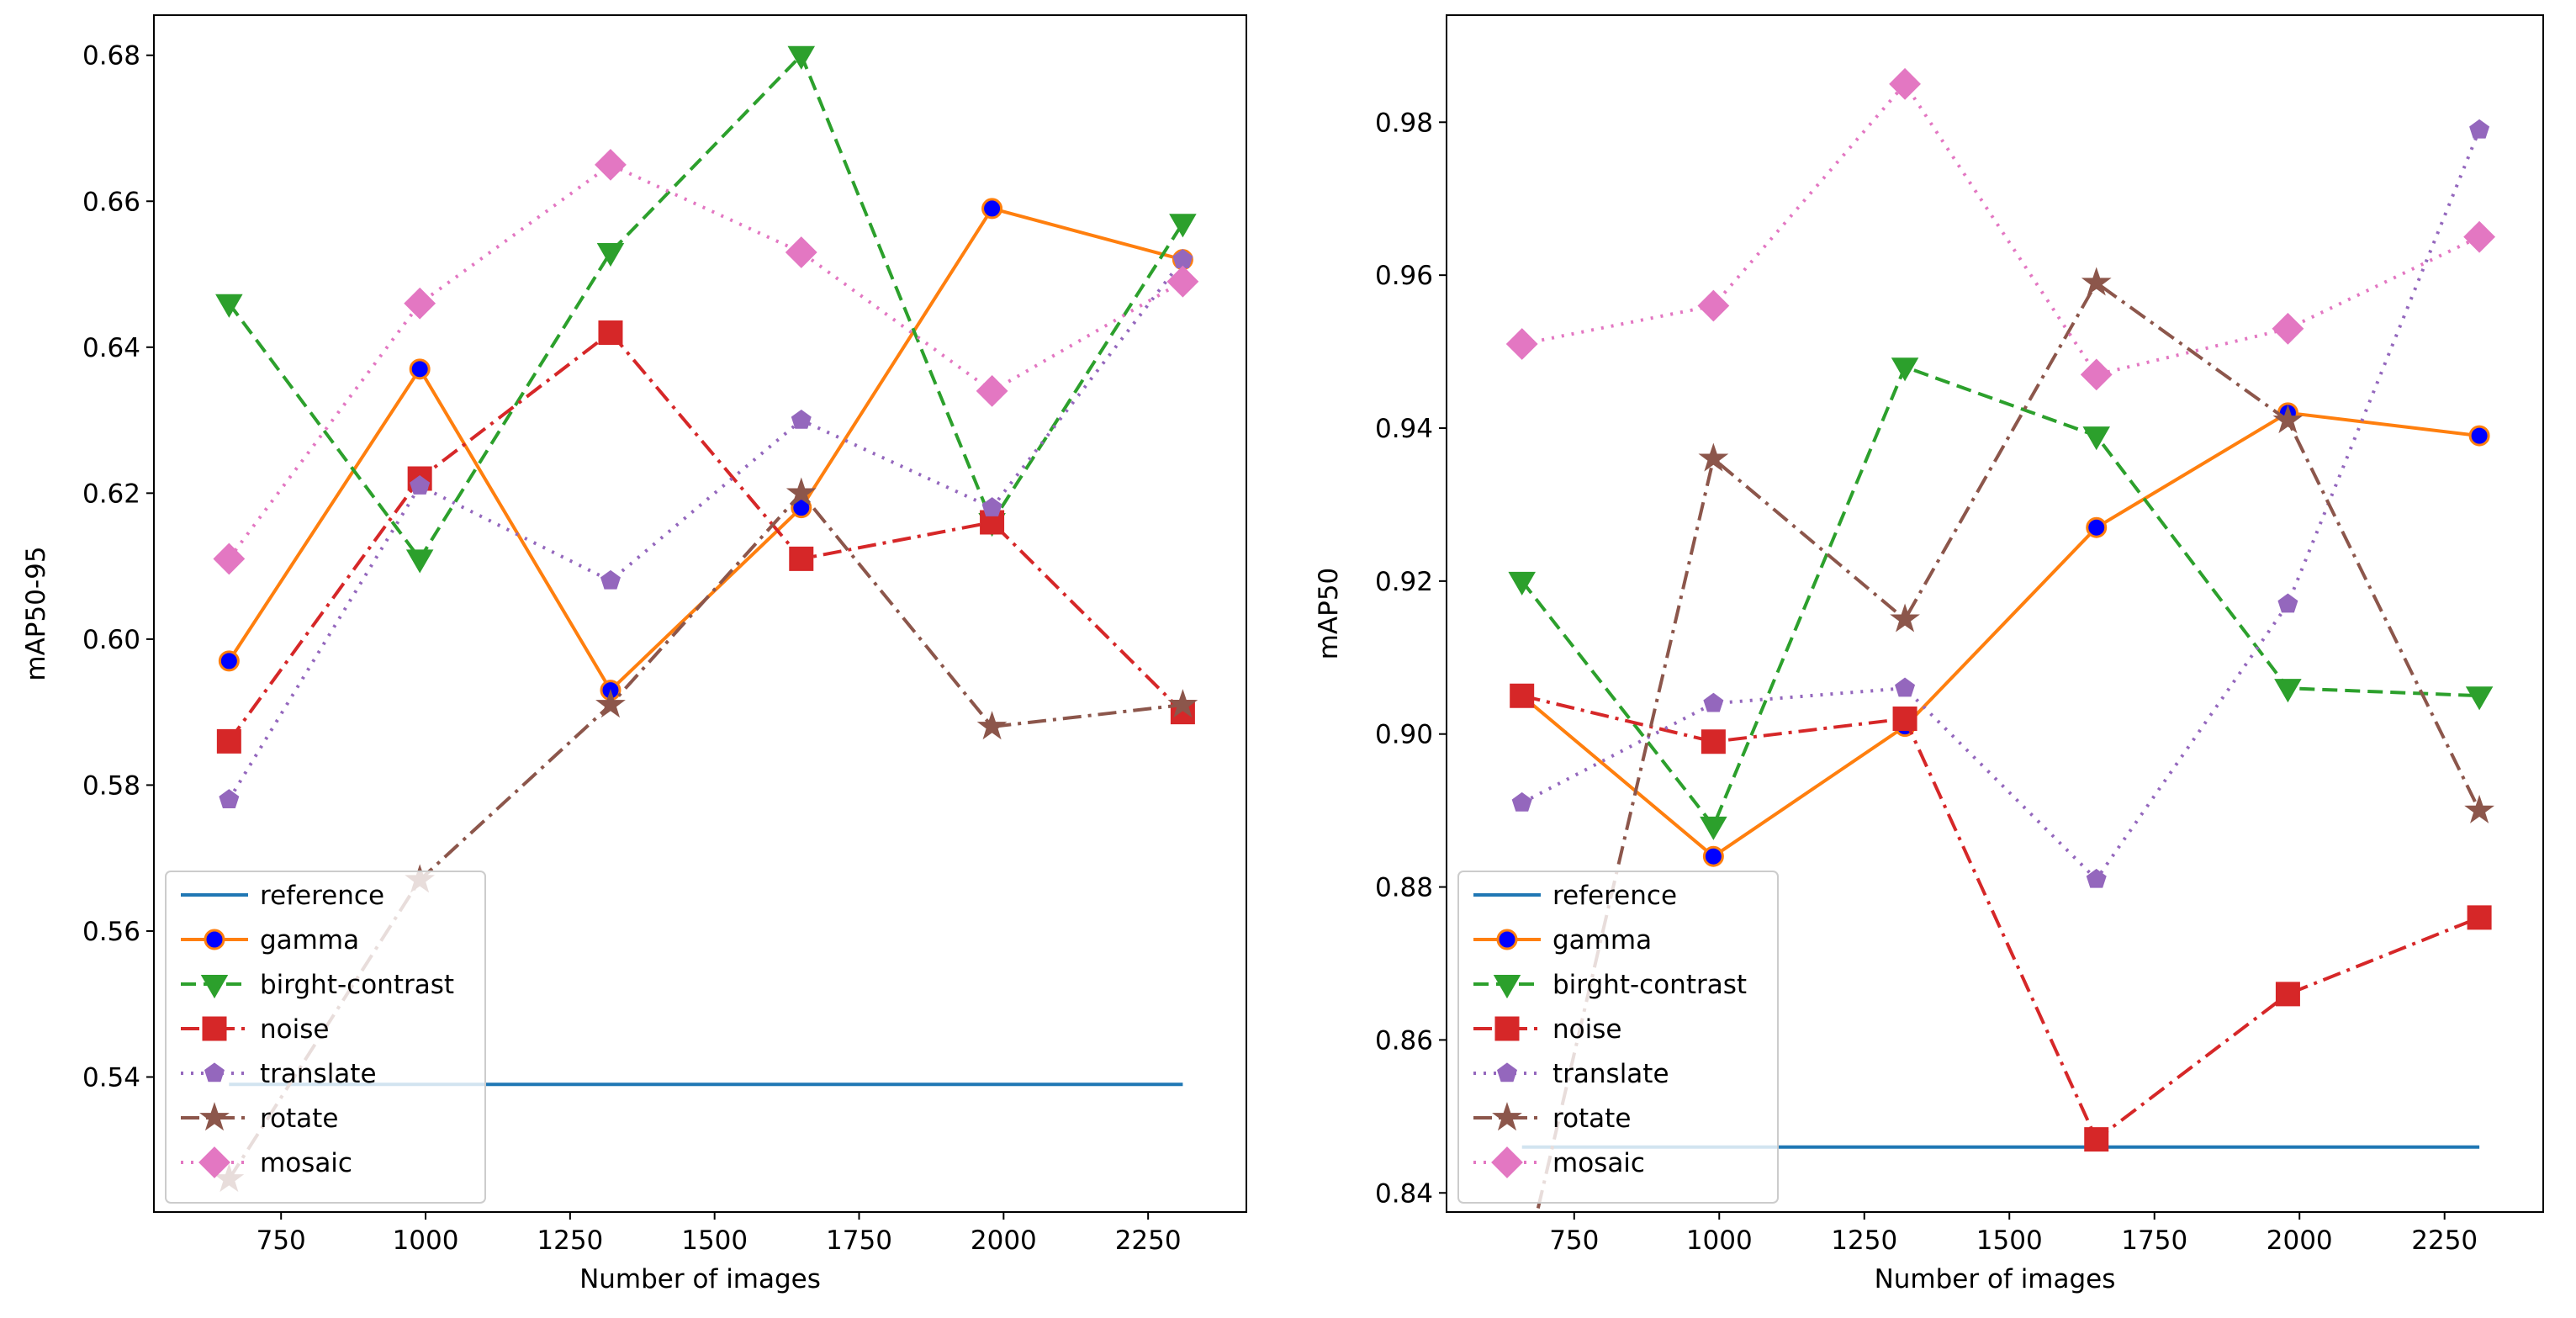 The image size is (2576, 1318). I want to click on legend-diamond-marker, so click(214, 1162).